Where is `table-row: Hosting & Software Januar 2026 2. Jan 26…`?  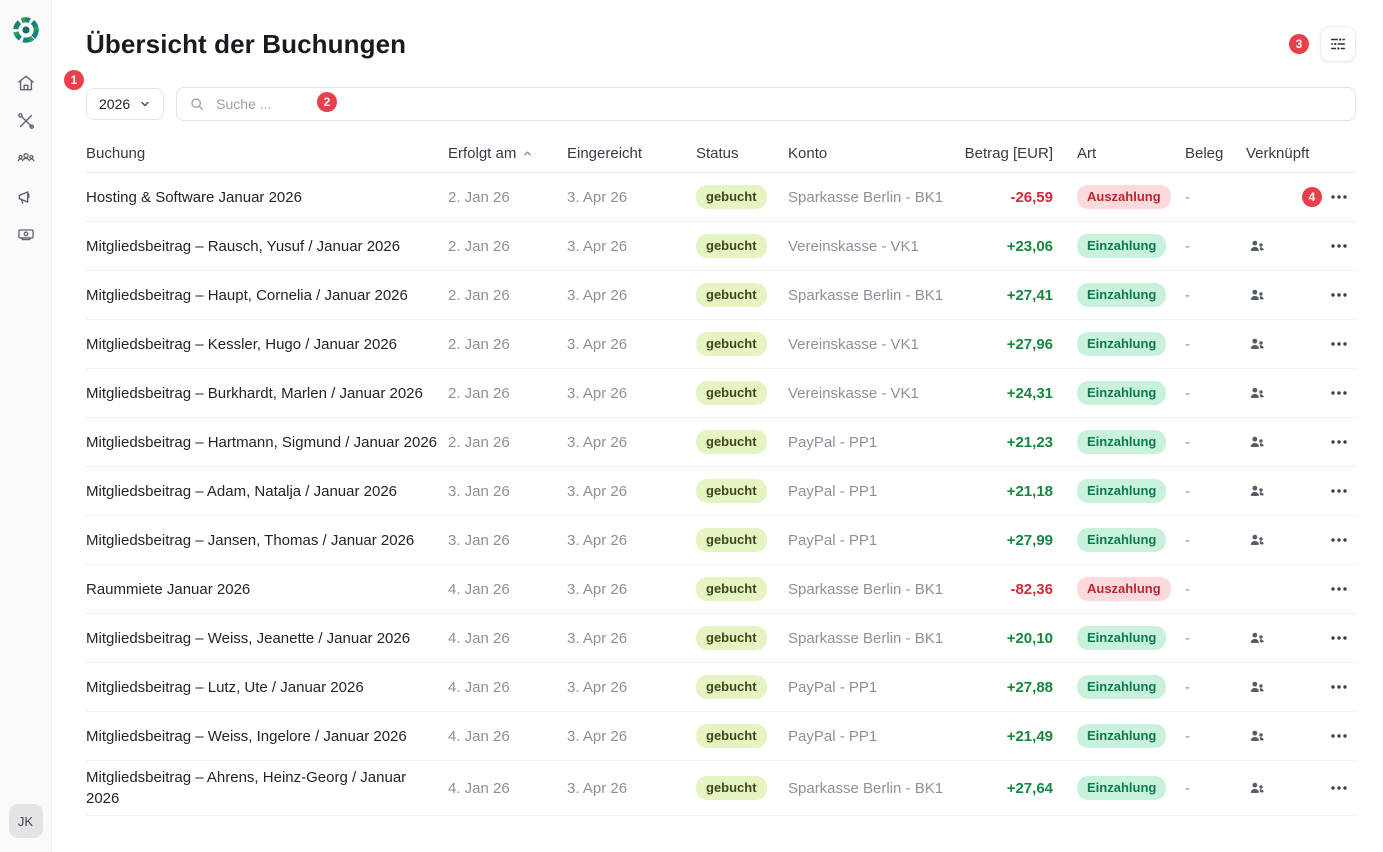
table-row: Hosting & Software Januar 2026 2. Jan 26… is located at coordinates (721, 197).